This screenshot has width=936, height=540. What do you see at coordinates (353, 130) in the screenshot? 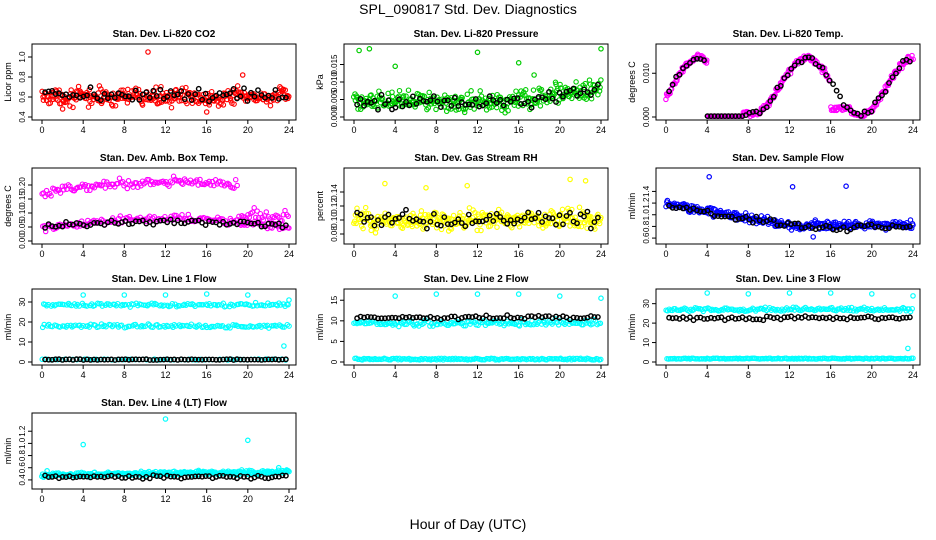
I see `x-tick-label: 0` at bounding box center [353, 130].